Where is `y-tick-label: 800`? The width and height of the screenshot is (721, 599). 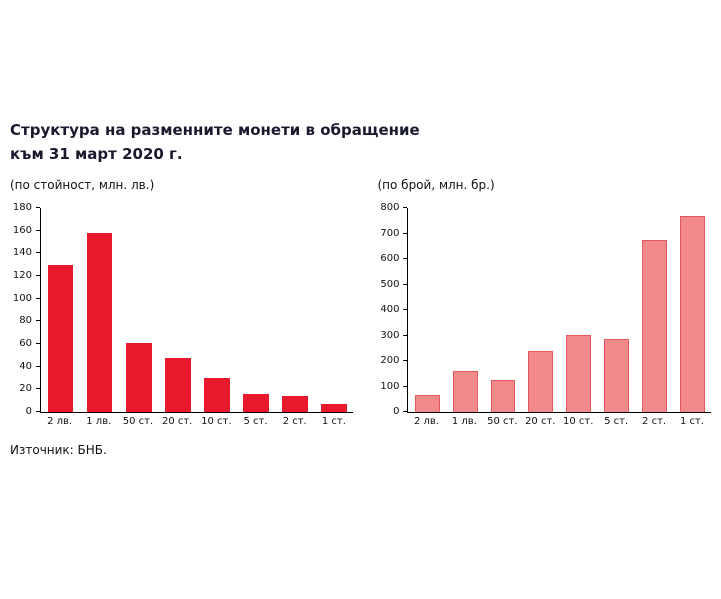
y-tick-label: 800 is located at coordinates (390, 207).